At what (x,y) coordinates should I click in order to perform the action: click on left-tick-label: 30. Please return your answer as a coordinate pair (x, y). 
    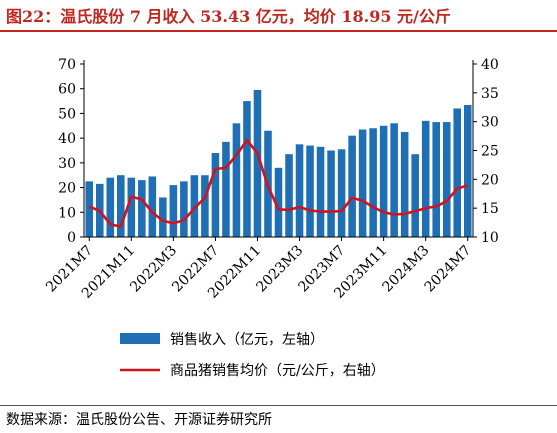
    Looking at the image, I should click on (67, 164).